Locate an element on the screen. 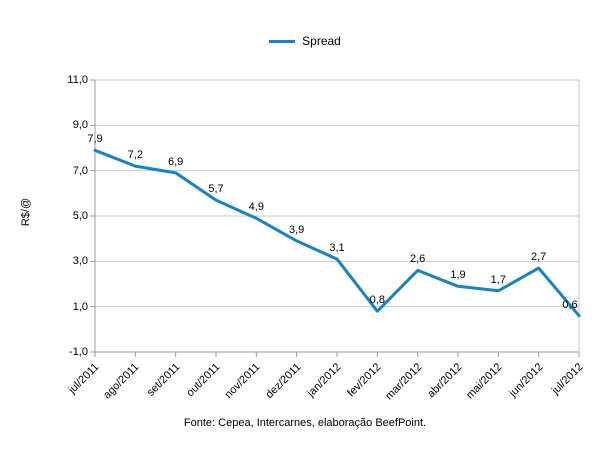 The width and height of the screenshot is (610, 451). data-label: 3,1 is located at coordinates (337, 248).